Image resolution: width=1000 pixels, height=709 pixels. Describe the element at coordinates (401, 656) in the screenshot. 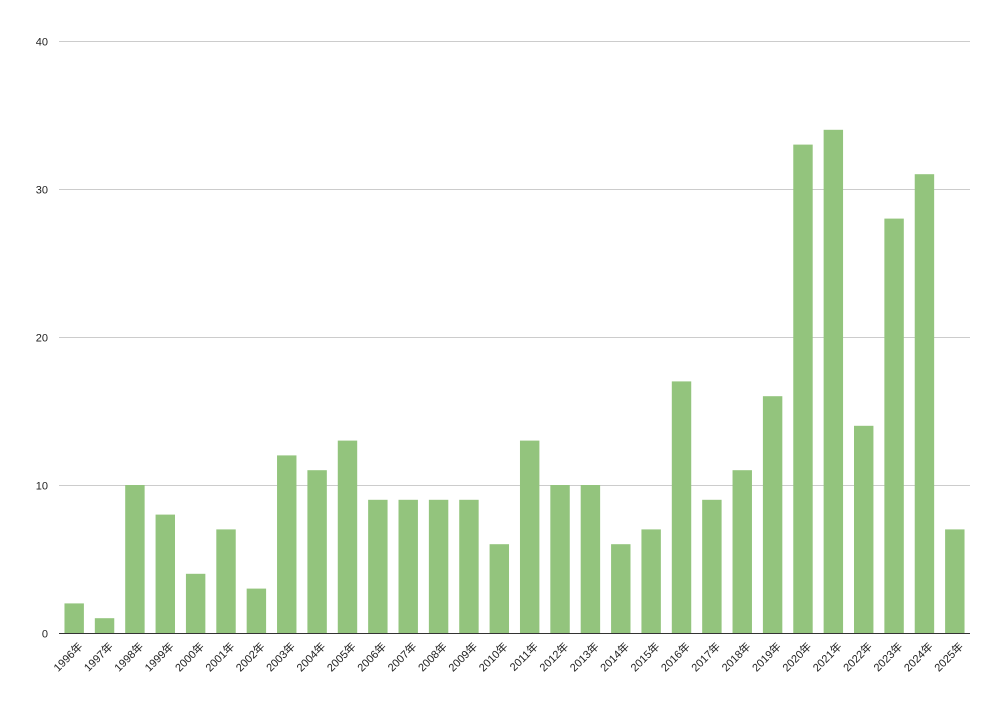

I see `x-tick-label: 2007年` at that location.